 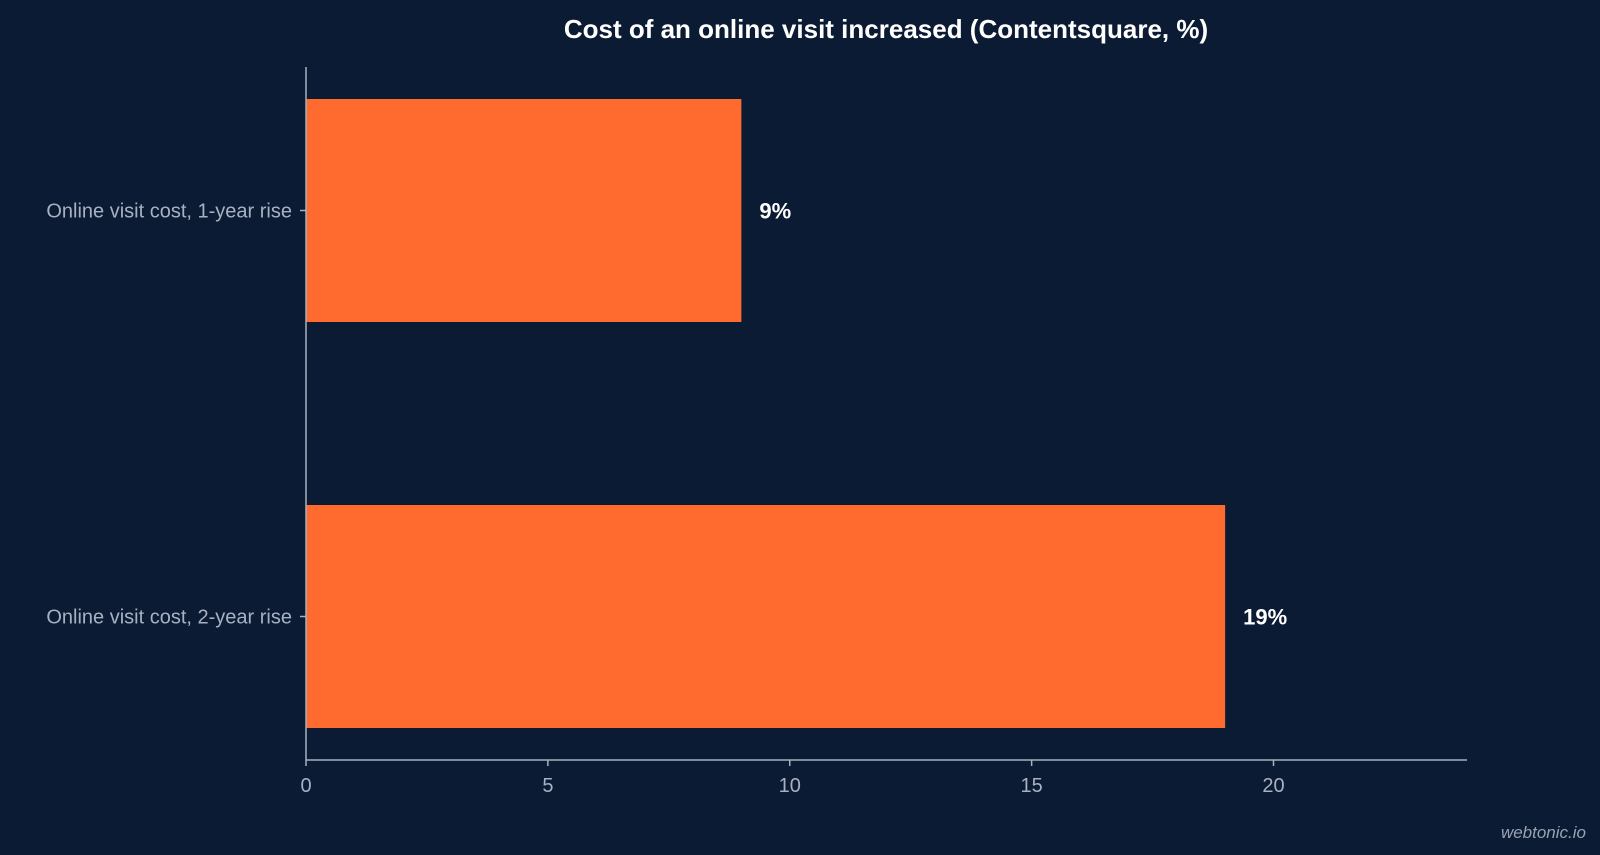 I want to click on x-ticks-layer: 0 5 10 15 20, so click(x=792, y=778).